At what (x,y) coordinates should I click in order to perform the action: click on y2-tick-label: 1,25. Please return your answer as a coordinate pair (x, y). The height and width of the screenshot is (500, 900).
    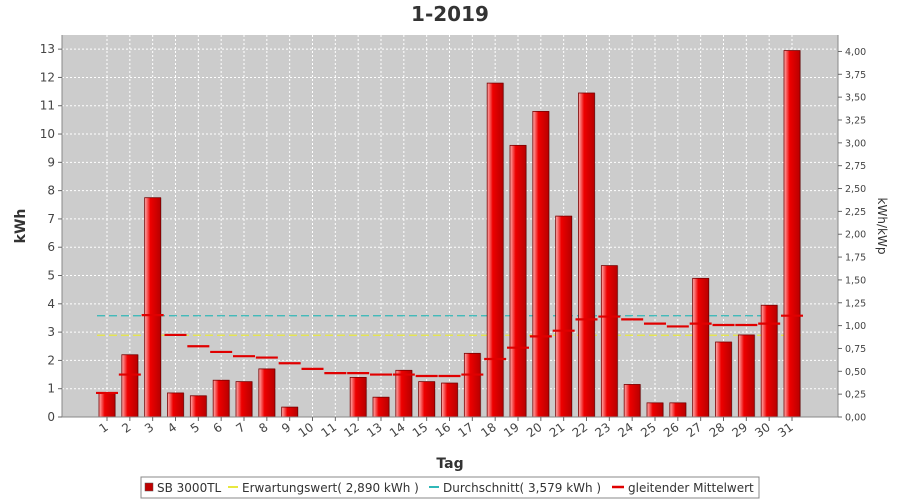
    Looking at the image, I should click on (855, 303).